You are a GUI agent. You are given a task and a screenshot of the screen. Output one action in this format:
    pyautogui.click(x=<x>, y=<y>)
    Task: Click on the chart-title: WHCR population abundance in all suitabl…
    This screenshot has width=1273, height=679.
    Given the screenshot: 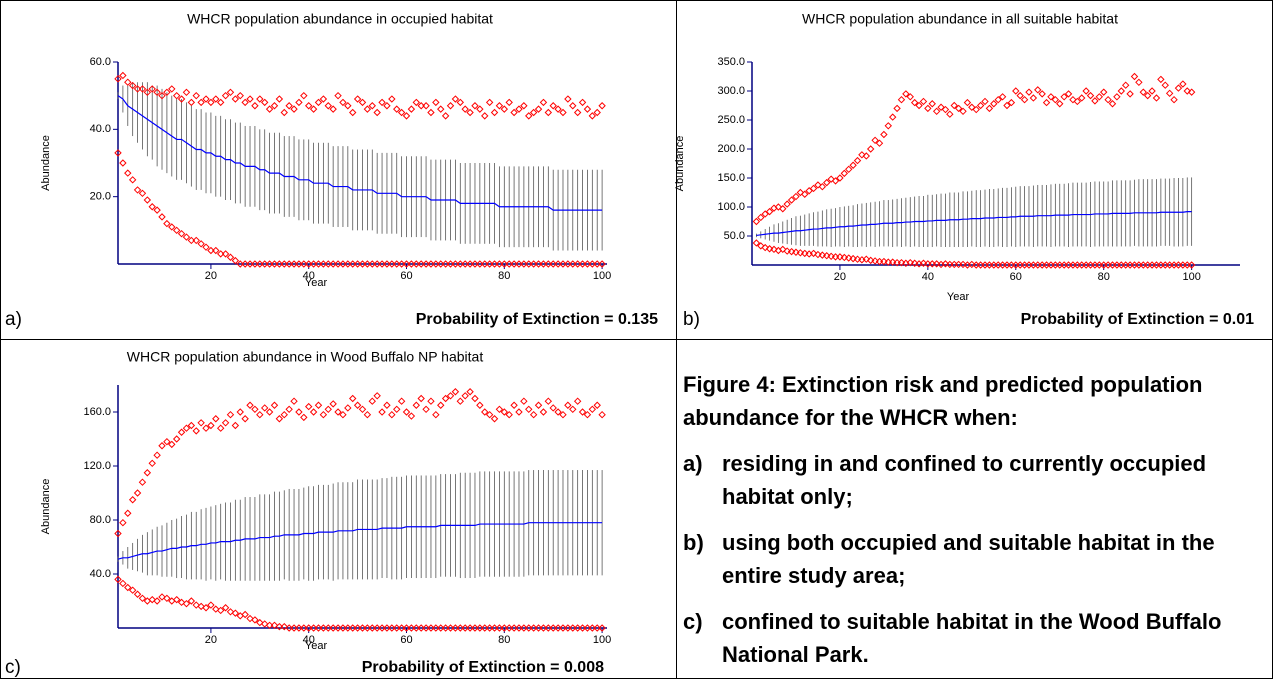 What is the action you would take?
    pyautogui.click(x=960, y=19)
    